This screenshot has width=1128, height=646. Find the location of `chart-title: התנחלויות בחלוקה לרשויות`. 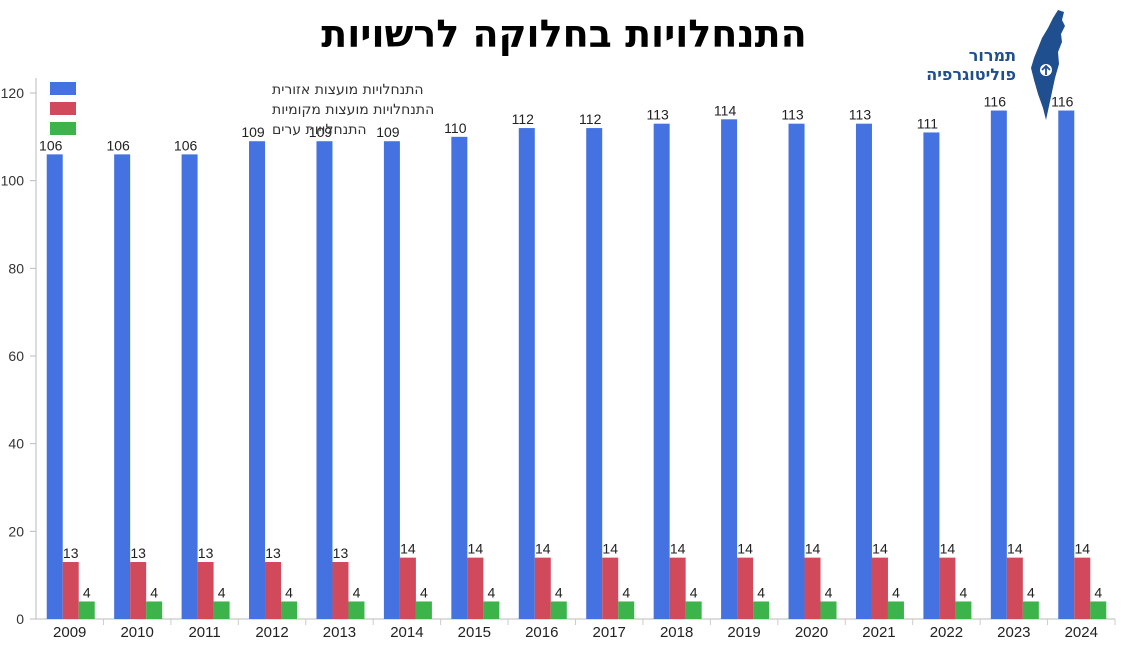

chart-title: התנחלויות בחלוקה לרשויות is located at coordinates (564, 34).